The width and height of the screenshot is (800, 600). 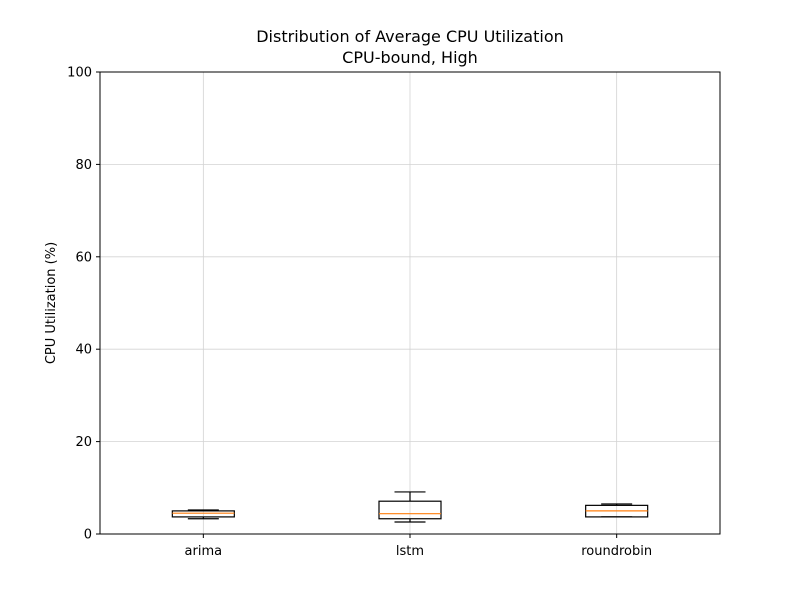 What do you see at coordinates (83, 257) in the screenshot?
I see `y-tick-label: 60` at bounding box center [83, 257].